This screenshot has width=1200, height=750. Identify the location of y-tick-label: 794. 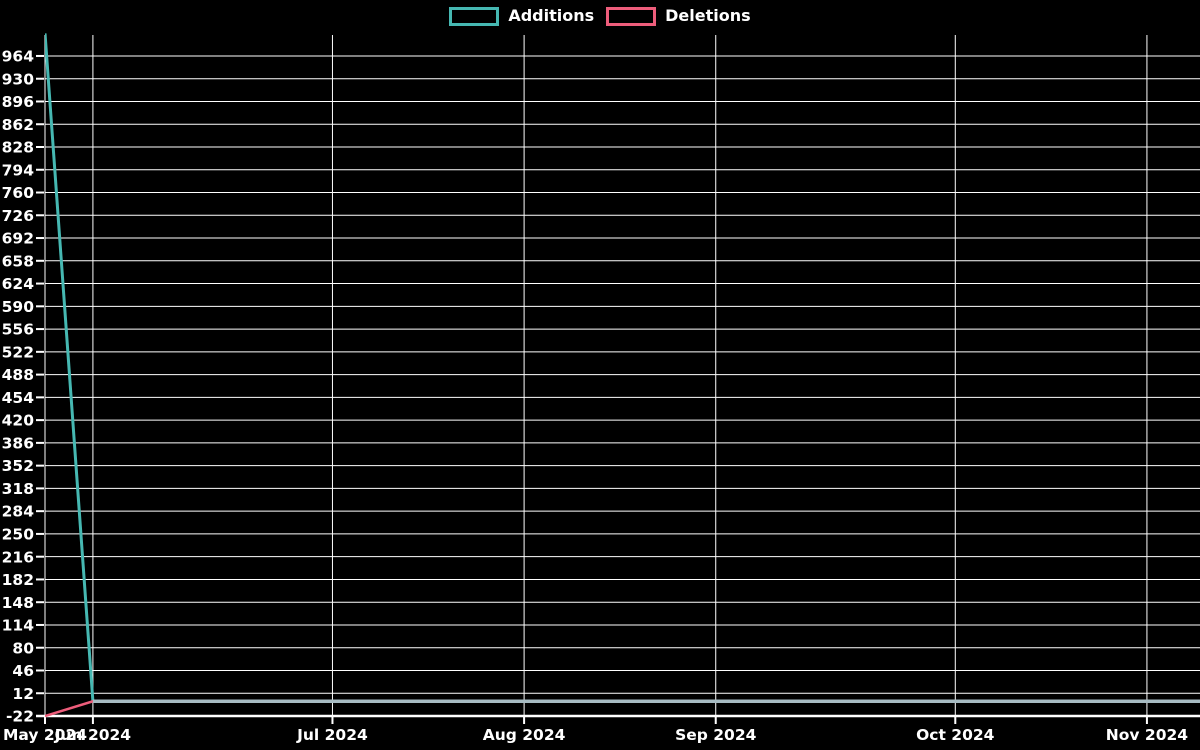
(18, 170).